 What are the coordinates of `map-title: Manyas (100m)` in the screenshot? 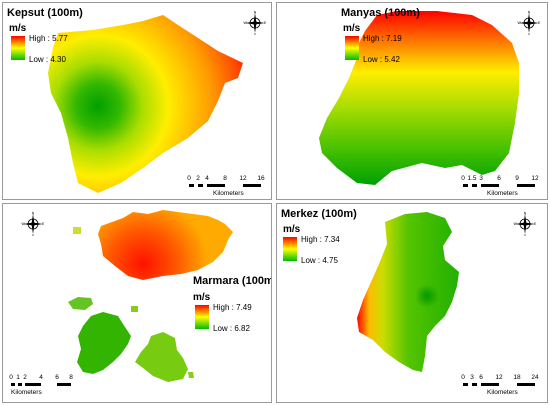 It's located at (380, 13).